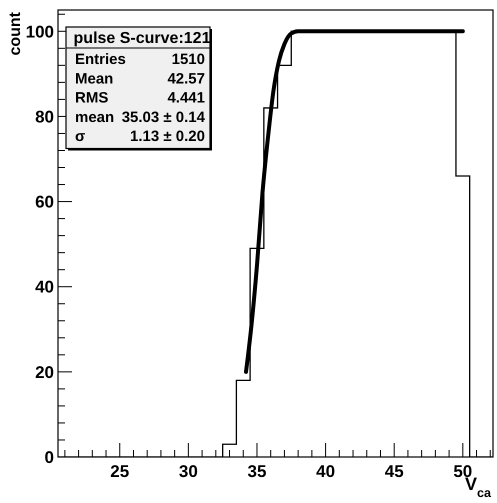  What do you see at coordinates (44, 287) in the screenshot?
I see `y-tick-label: 40` at bounding box center [44, 287].